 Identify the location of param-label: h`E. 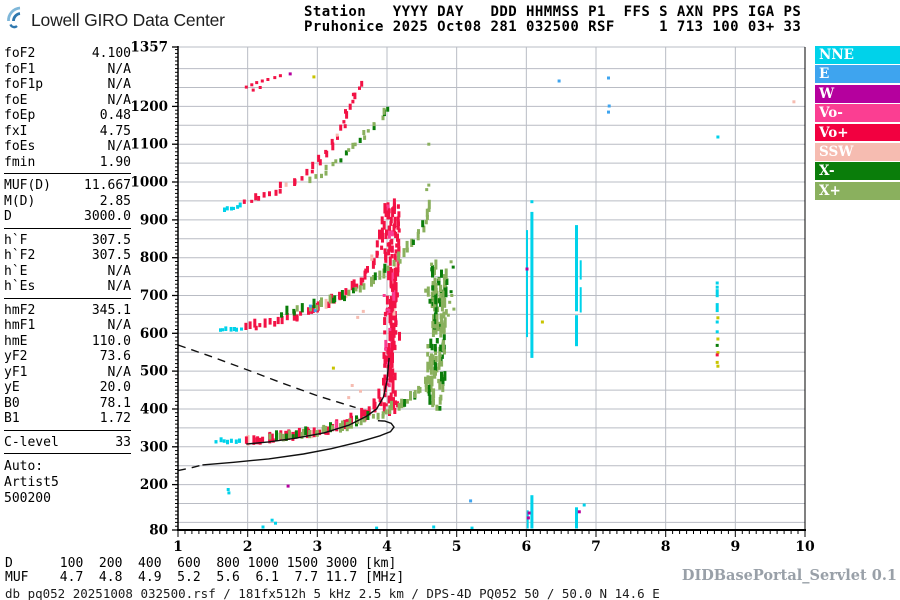
(16, 271).